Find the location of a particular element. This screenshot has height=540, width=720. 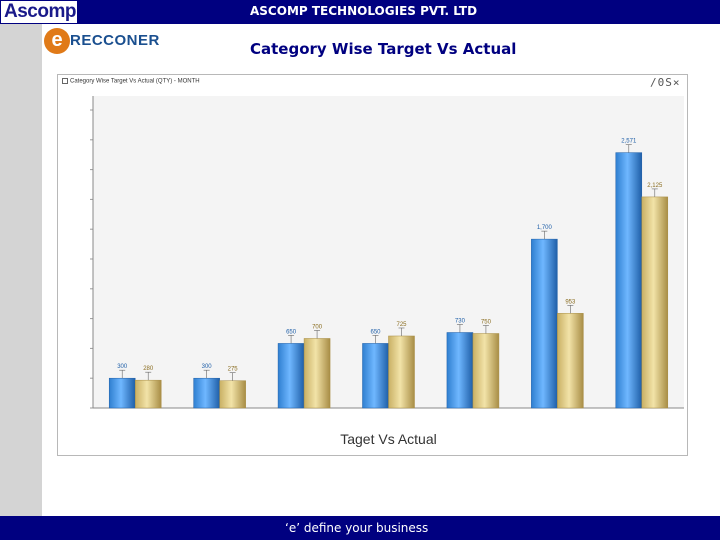

company-title: ASCOMP TECHNOLOGIES PVT. LTD is located at coordinates (364, 11).